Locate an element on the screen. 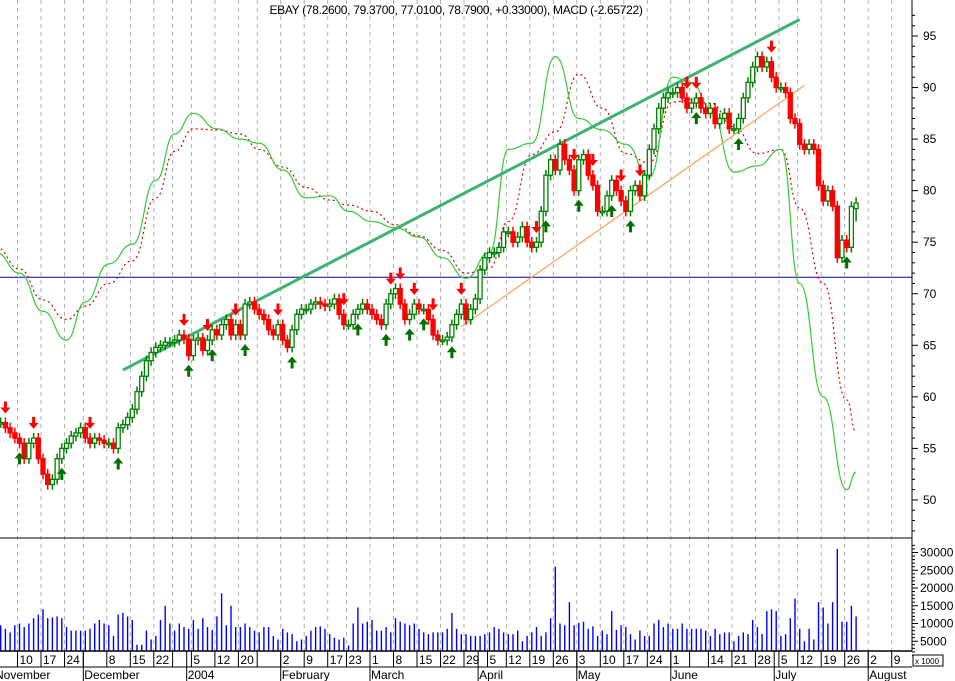 The height and width of the screenshot is (681, 955). week-tick-label: 26 is located at coordinates (562, 660).